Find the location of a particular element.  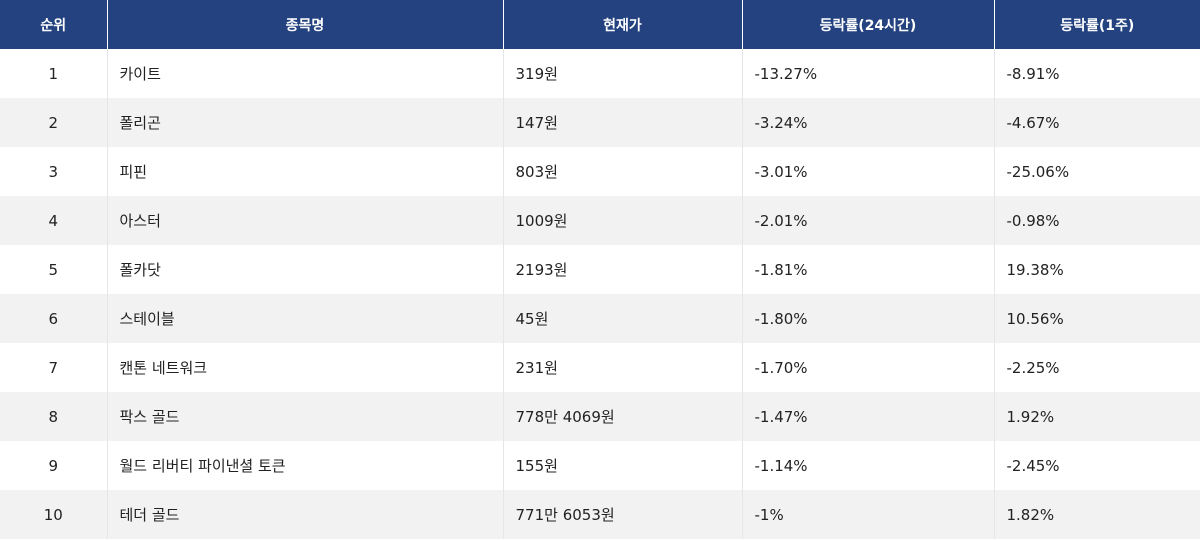

change-24h-cell: -1.70% is located at coordinates (868, 367).